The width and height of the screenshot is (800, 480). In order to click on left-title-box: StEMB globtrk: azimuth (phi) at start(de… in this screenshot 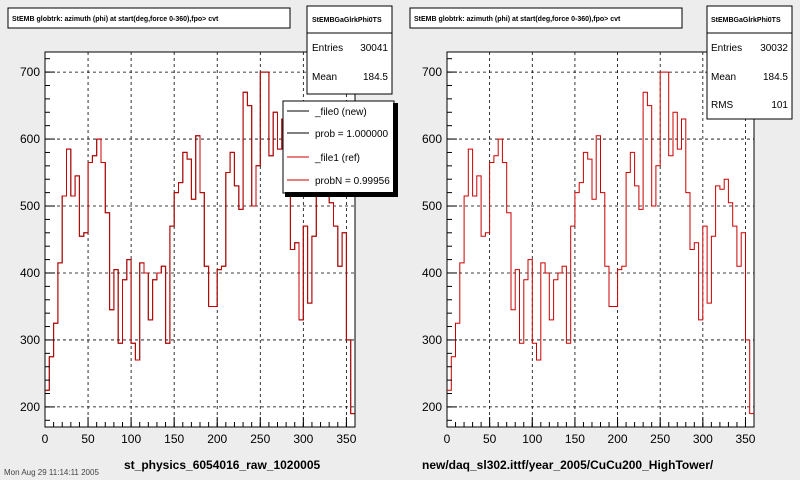, I will do `click(149, 18)`.